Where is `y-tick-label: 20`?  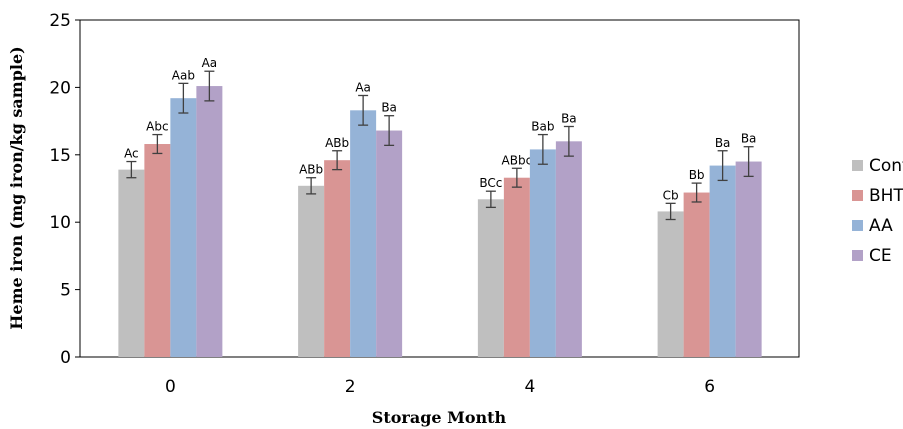
y-tick-label: 20 is located at coordinates (60, 88).